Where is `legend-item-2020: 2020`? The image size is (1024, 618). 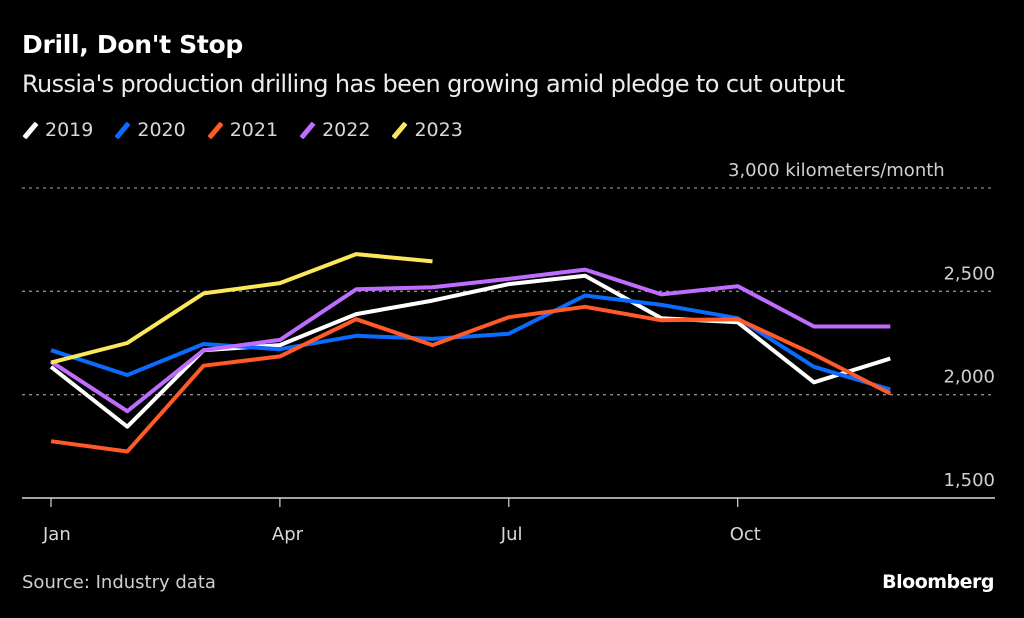 legend-item-2020: 2020 is located at coordinates (150, 130).